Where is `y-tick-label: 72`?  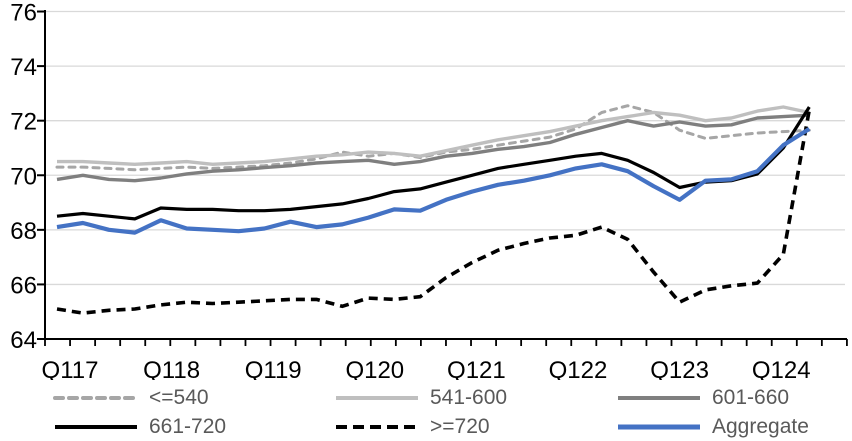 y-tick-label: 72 is located at coordinates (23, 122).